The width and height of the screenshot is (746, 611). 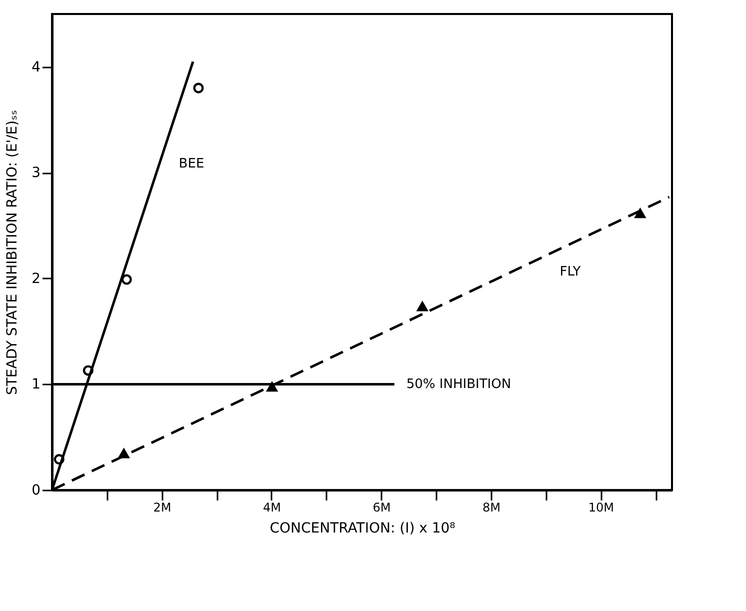 I want to click on series-label: FLY, so click(x=570, y=272).